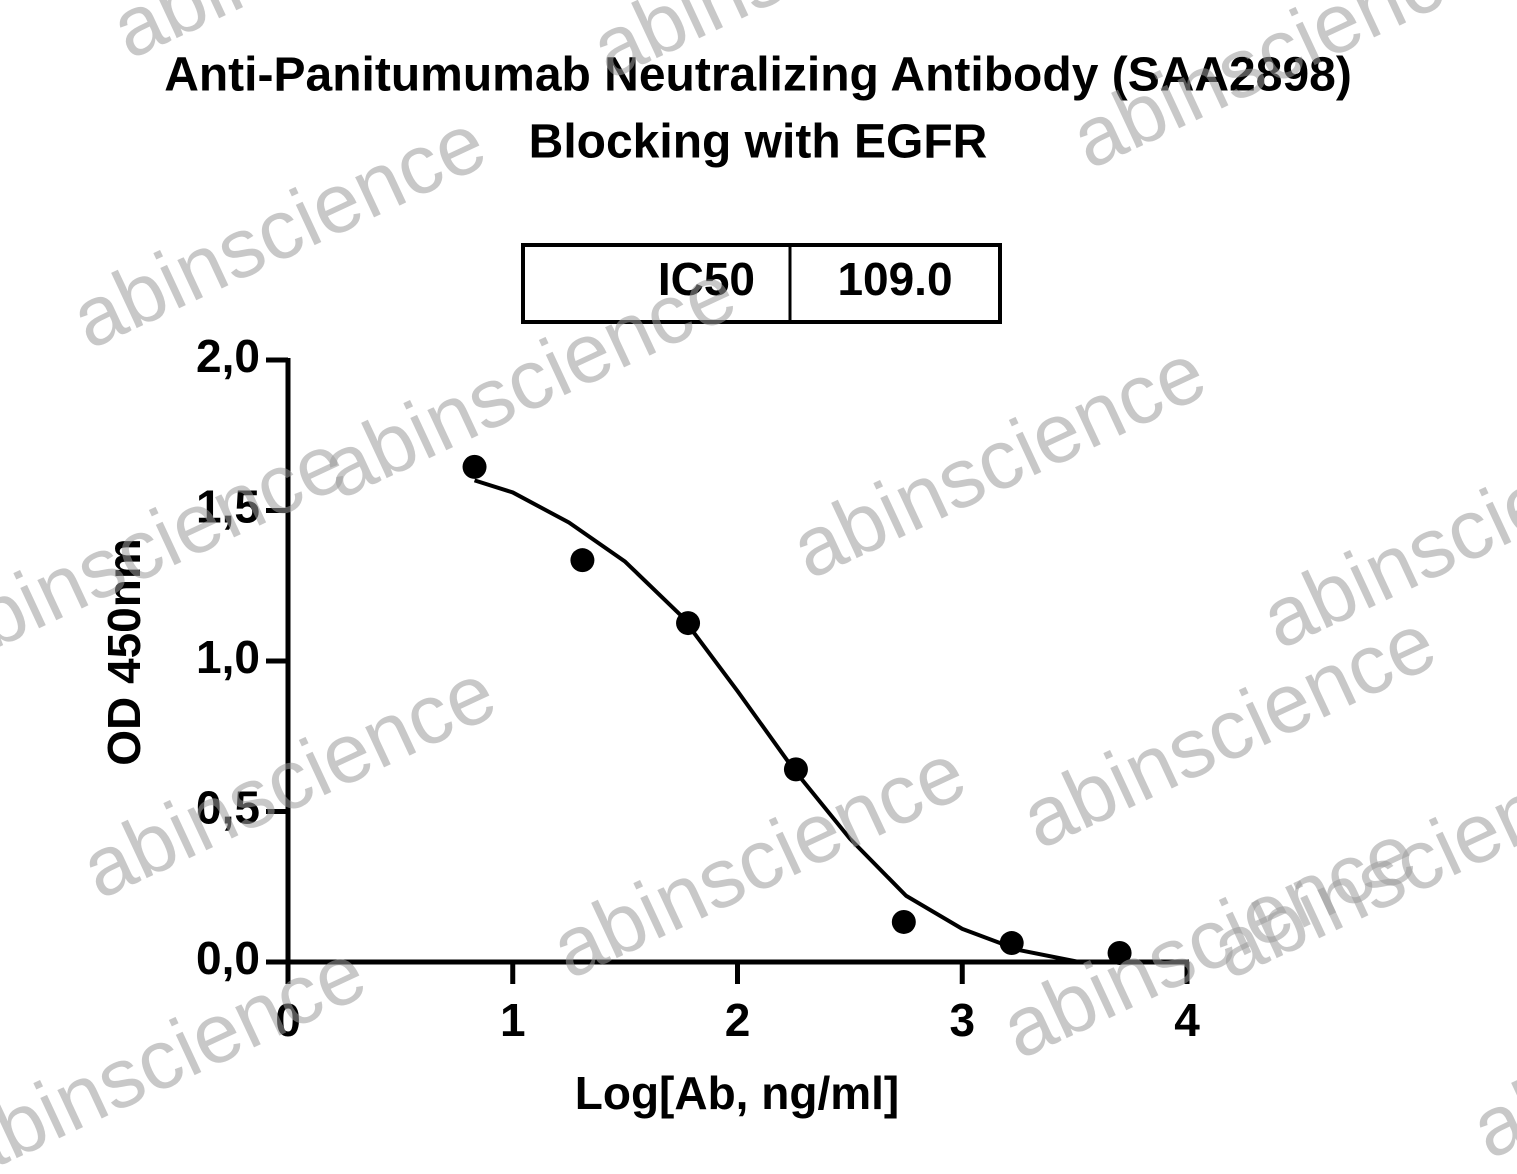 This screenshot has width=1517, height=1174. What do you see at coordinates (894, 279) in the screenshot?
I see `ic50-value: 109.0` at bounding box center [894, 279].